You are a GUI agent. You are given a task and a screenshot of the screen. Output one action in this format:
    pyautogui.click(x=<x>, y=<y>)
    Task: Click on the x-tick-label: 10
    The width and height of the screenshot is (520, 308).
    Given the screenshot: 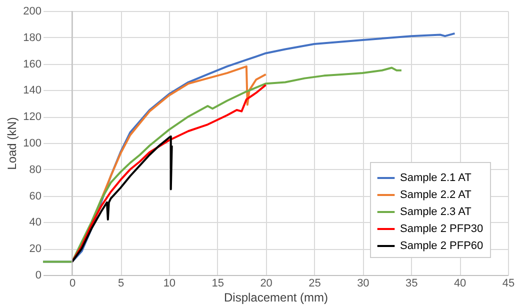 What is the action you would take?
    pyautogui.click(x=169, y=284)
    